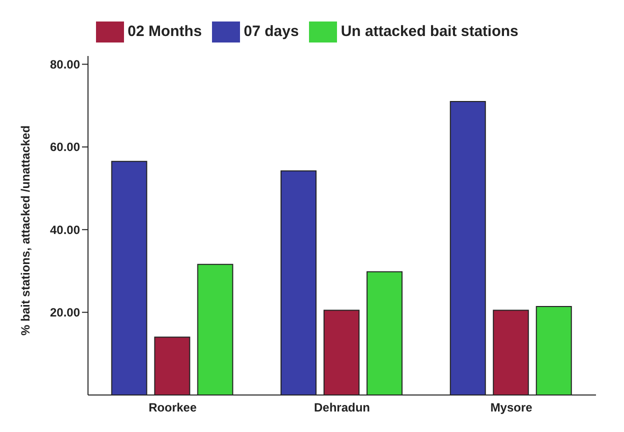  What do you see at coordinates (172, 407) in the screenshot?
I see `x-tick-label: Roorkee` at bounding box center [172, 407].